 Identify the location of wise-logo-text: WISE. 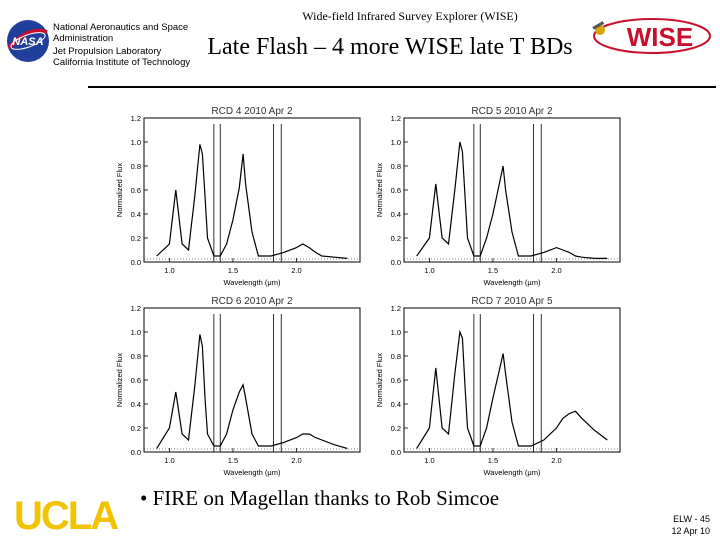
(660, 37).